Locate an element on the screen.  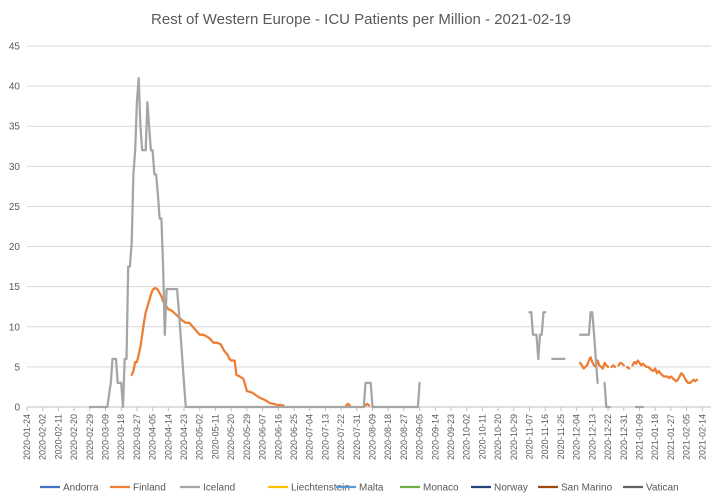
x-tick-label: 2020-05-11 is located at coordinates (215, 436).